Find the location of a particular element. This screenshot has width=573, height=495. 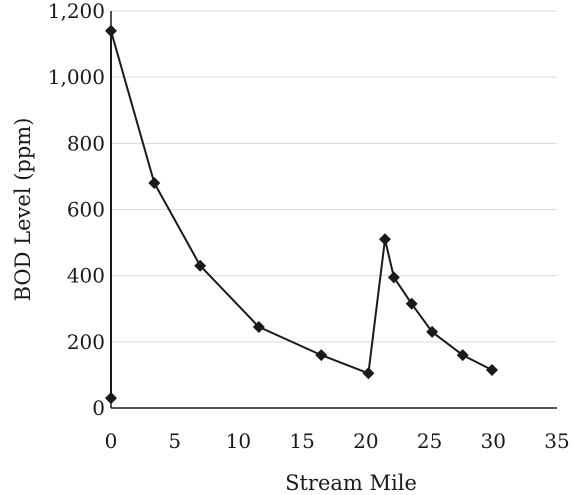

x-tick-label: 30 is located at coordinates (493, 441).